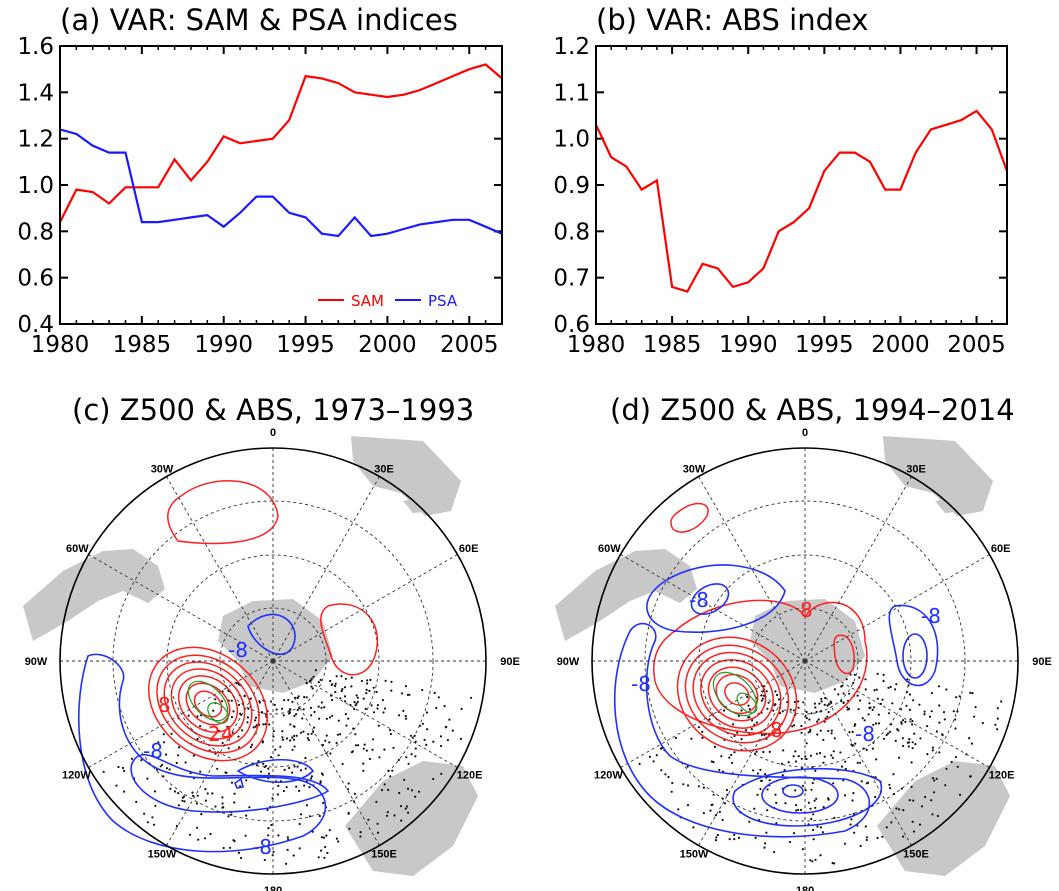  Describe the element at coordinates (273, 433) in the screenshot. I see `longitude-label: 0` at that location.